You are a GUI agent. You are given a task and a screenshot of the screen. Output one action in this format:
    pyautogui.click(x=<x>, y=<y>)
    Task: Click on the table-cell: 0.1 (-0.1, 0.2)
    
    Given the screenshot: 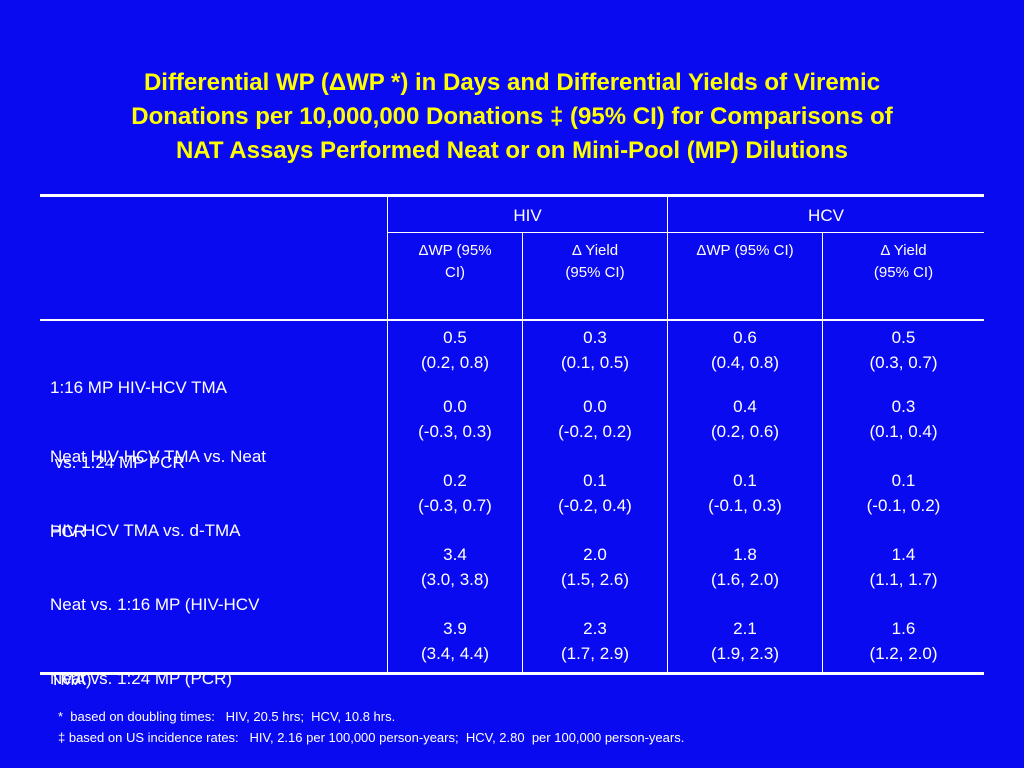 What is the action you would take?
    pyautogui.click(x=903, y=493)
    